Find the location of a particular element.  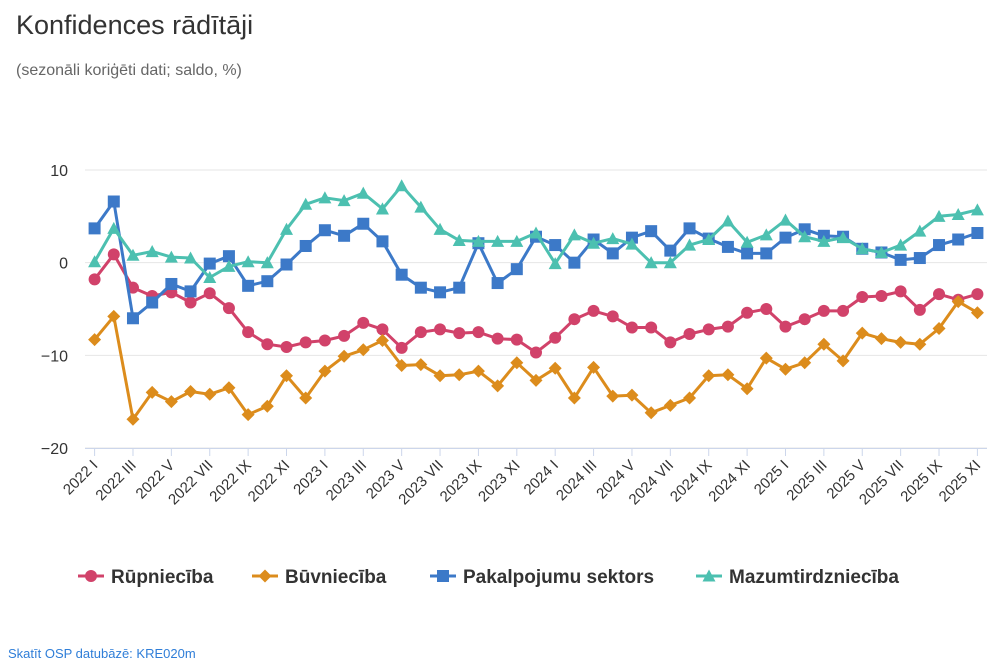

legend-circle-icon is located at coordinates (91, 576).